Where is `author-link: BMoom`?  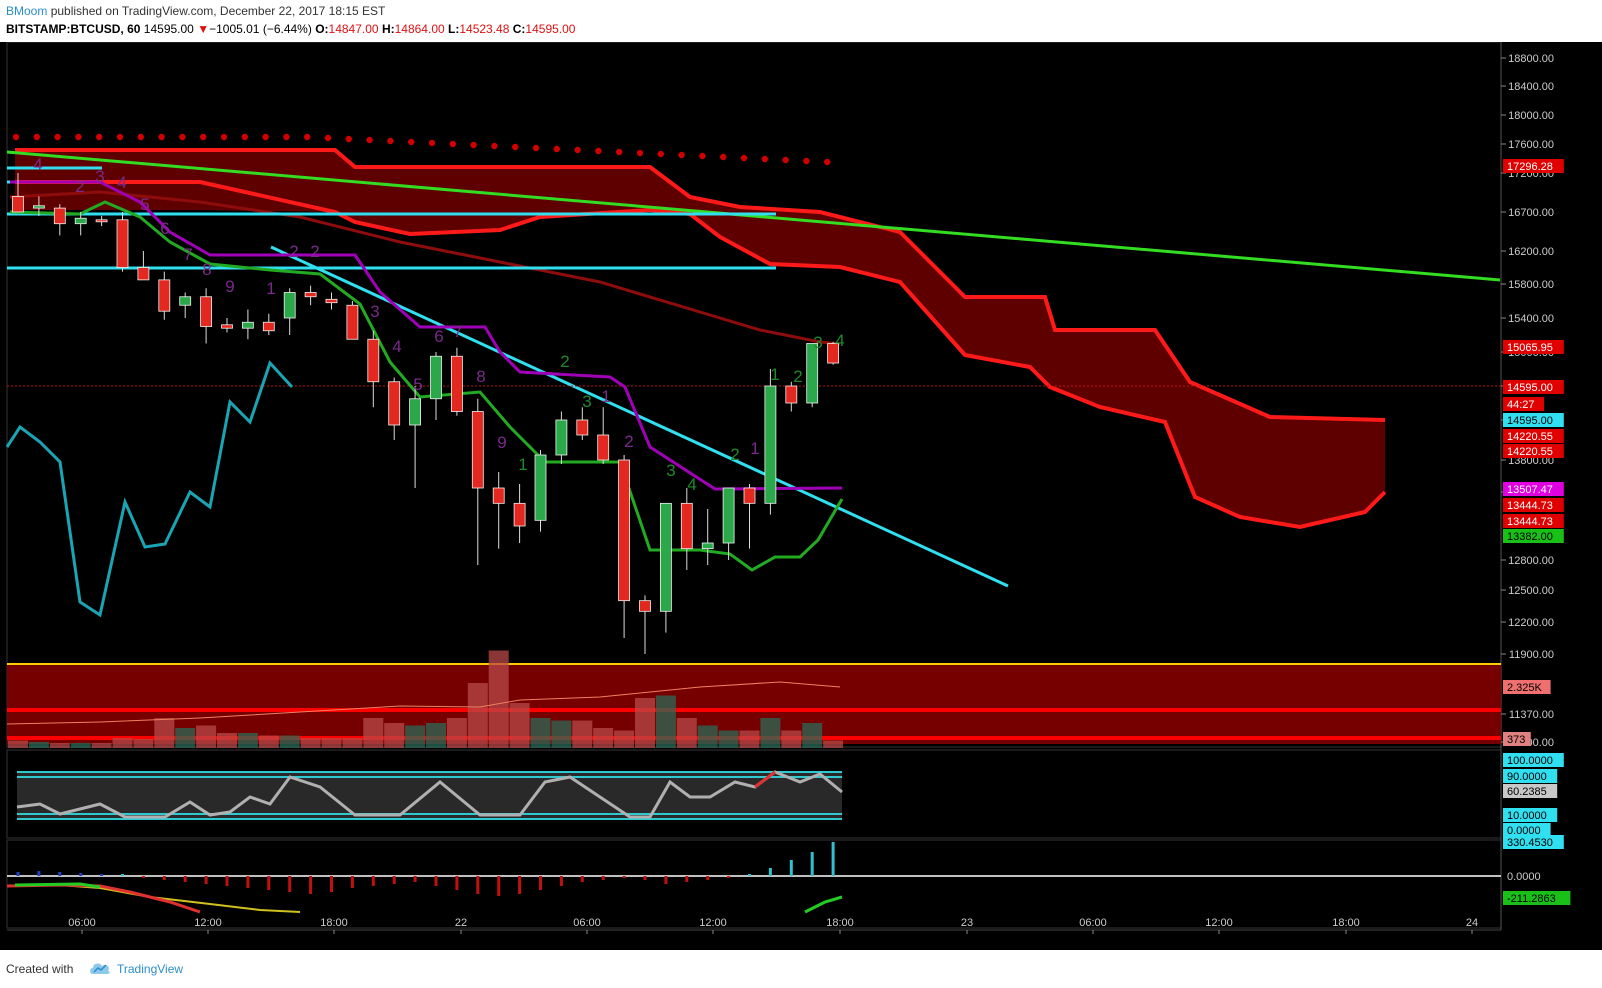
author-link: BMoom is located at coordinates (27, 11).